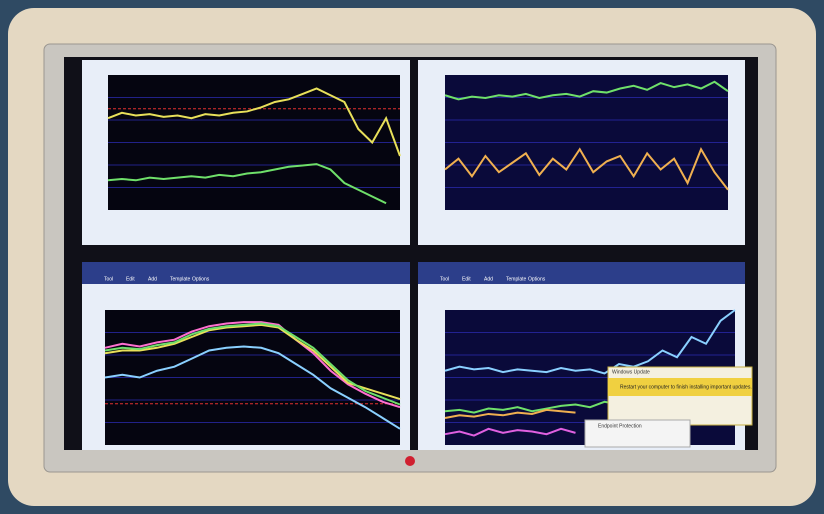  What do you see at coordinates (637, 433) in the screenshot?
I see `protection-popup` at bounding box center [637, 433].